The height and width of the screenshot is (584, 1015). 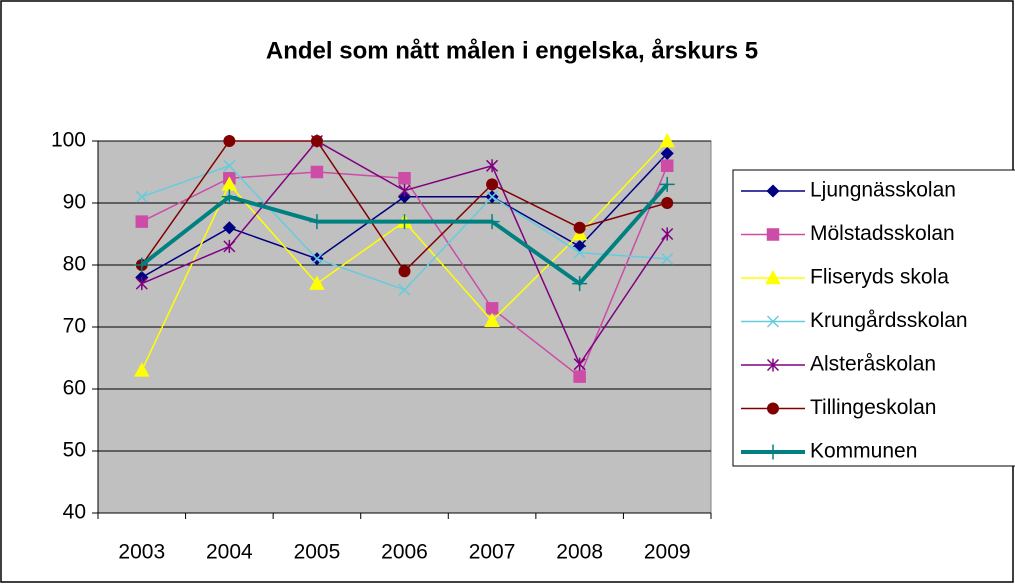 What do you see at coordinates (883, 190) in the screenshot?
I see `legend-label: Ljungnässkolan` at bounding box center [883, 190].